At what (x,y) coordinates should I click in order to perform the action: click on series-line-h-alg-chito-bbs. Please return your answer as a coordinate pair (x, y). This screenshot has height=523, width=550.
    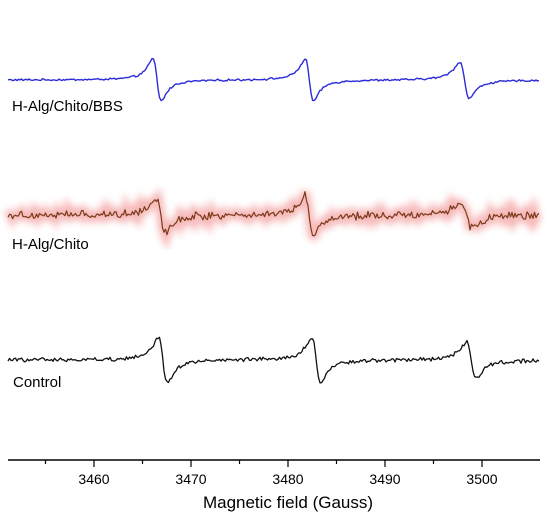
    Looking at the image, I should click on (273, 79).